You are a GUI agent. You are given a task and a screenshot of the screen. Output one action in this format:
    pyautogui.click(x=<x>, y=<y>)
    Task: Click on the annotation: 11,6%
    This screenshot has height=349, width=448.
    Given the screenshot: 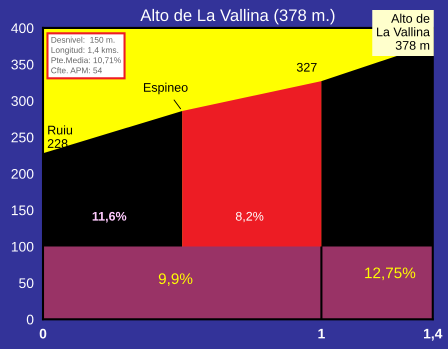 What is the action you would take?
    pyautogui.click(x=109, y=217)
    